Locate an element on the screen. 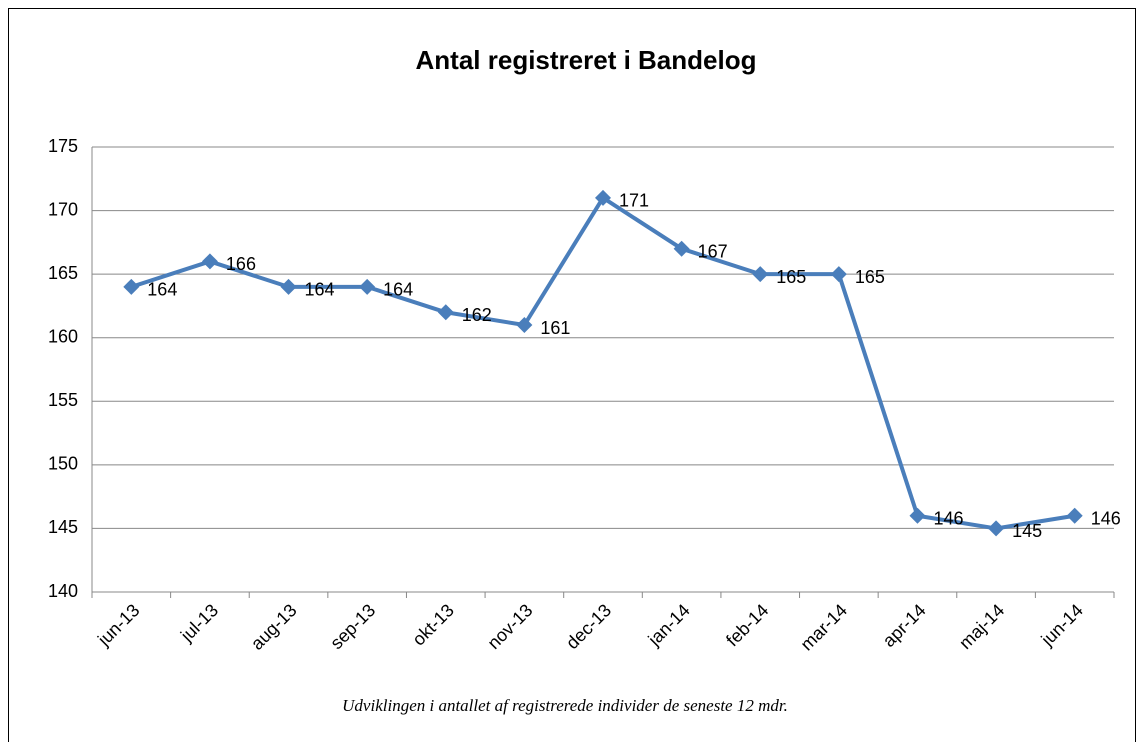  data-label: 167 is located at coordinates (713, 251).